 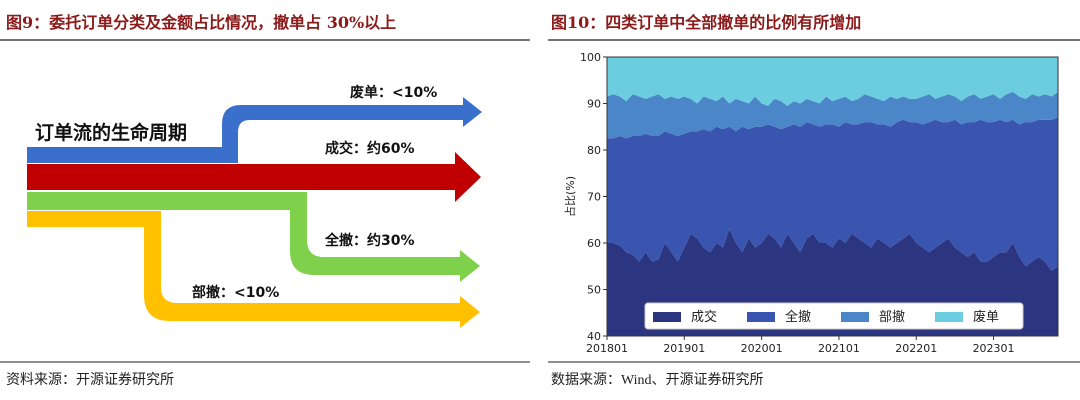 I want to click on y-tick-label: 100, so click(x=590, y=57).